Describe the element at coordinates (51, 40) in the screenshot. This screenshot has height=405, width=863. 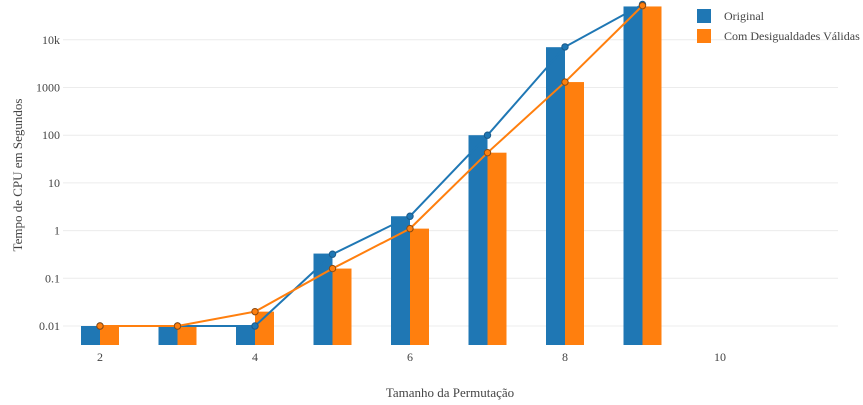
I see `y-tick-label: 10k` at that location.